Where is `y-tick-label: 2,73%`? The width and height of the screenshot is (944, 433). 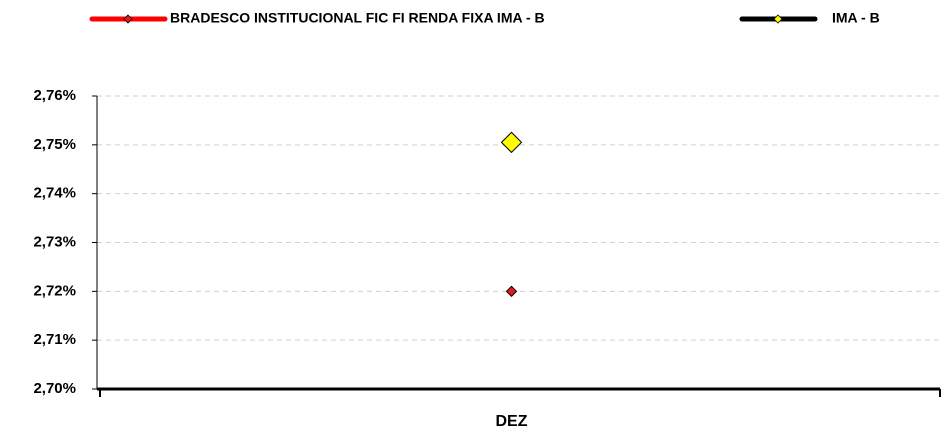
y-tick-label: 2,73% is located at coordinates (54, 241).